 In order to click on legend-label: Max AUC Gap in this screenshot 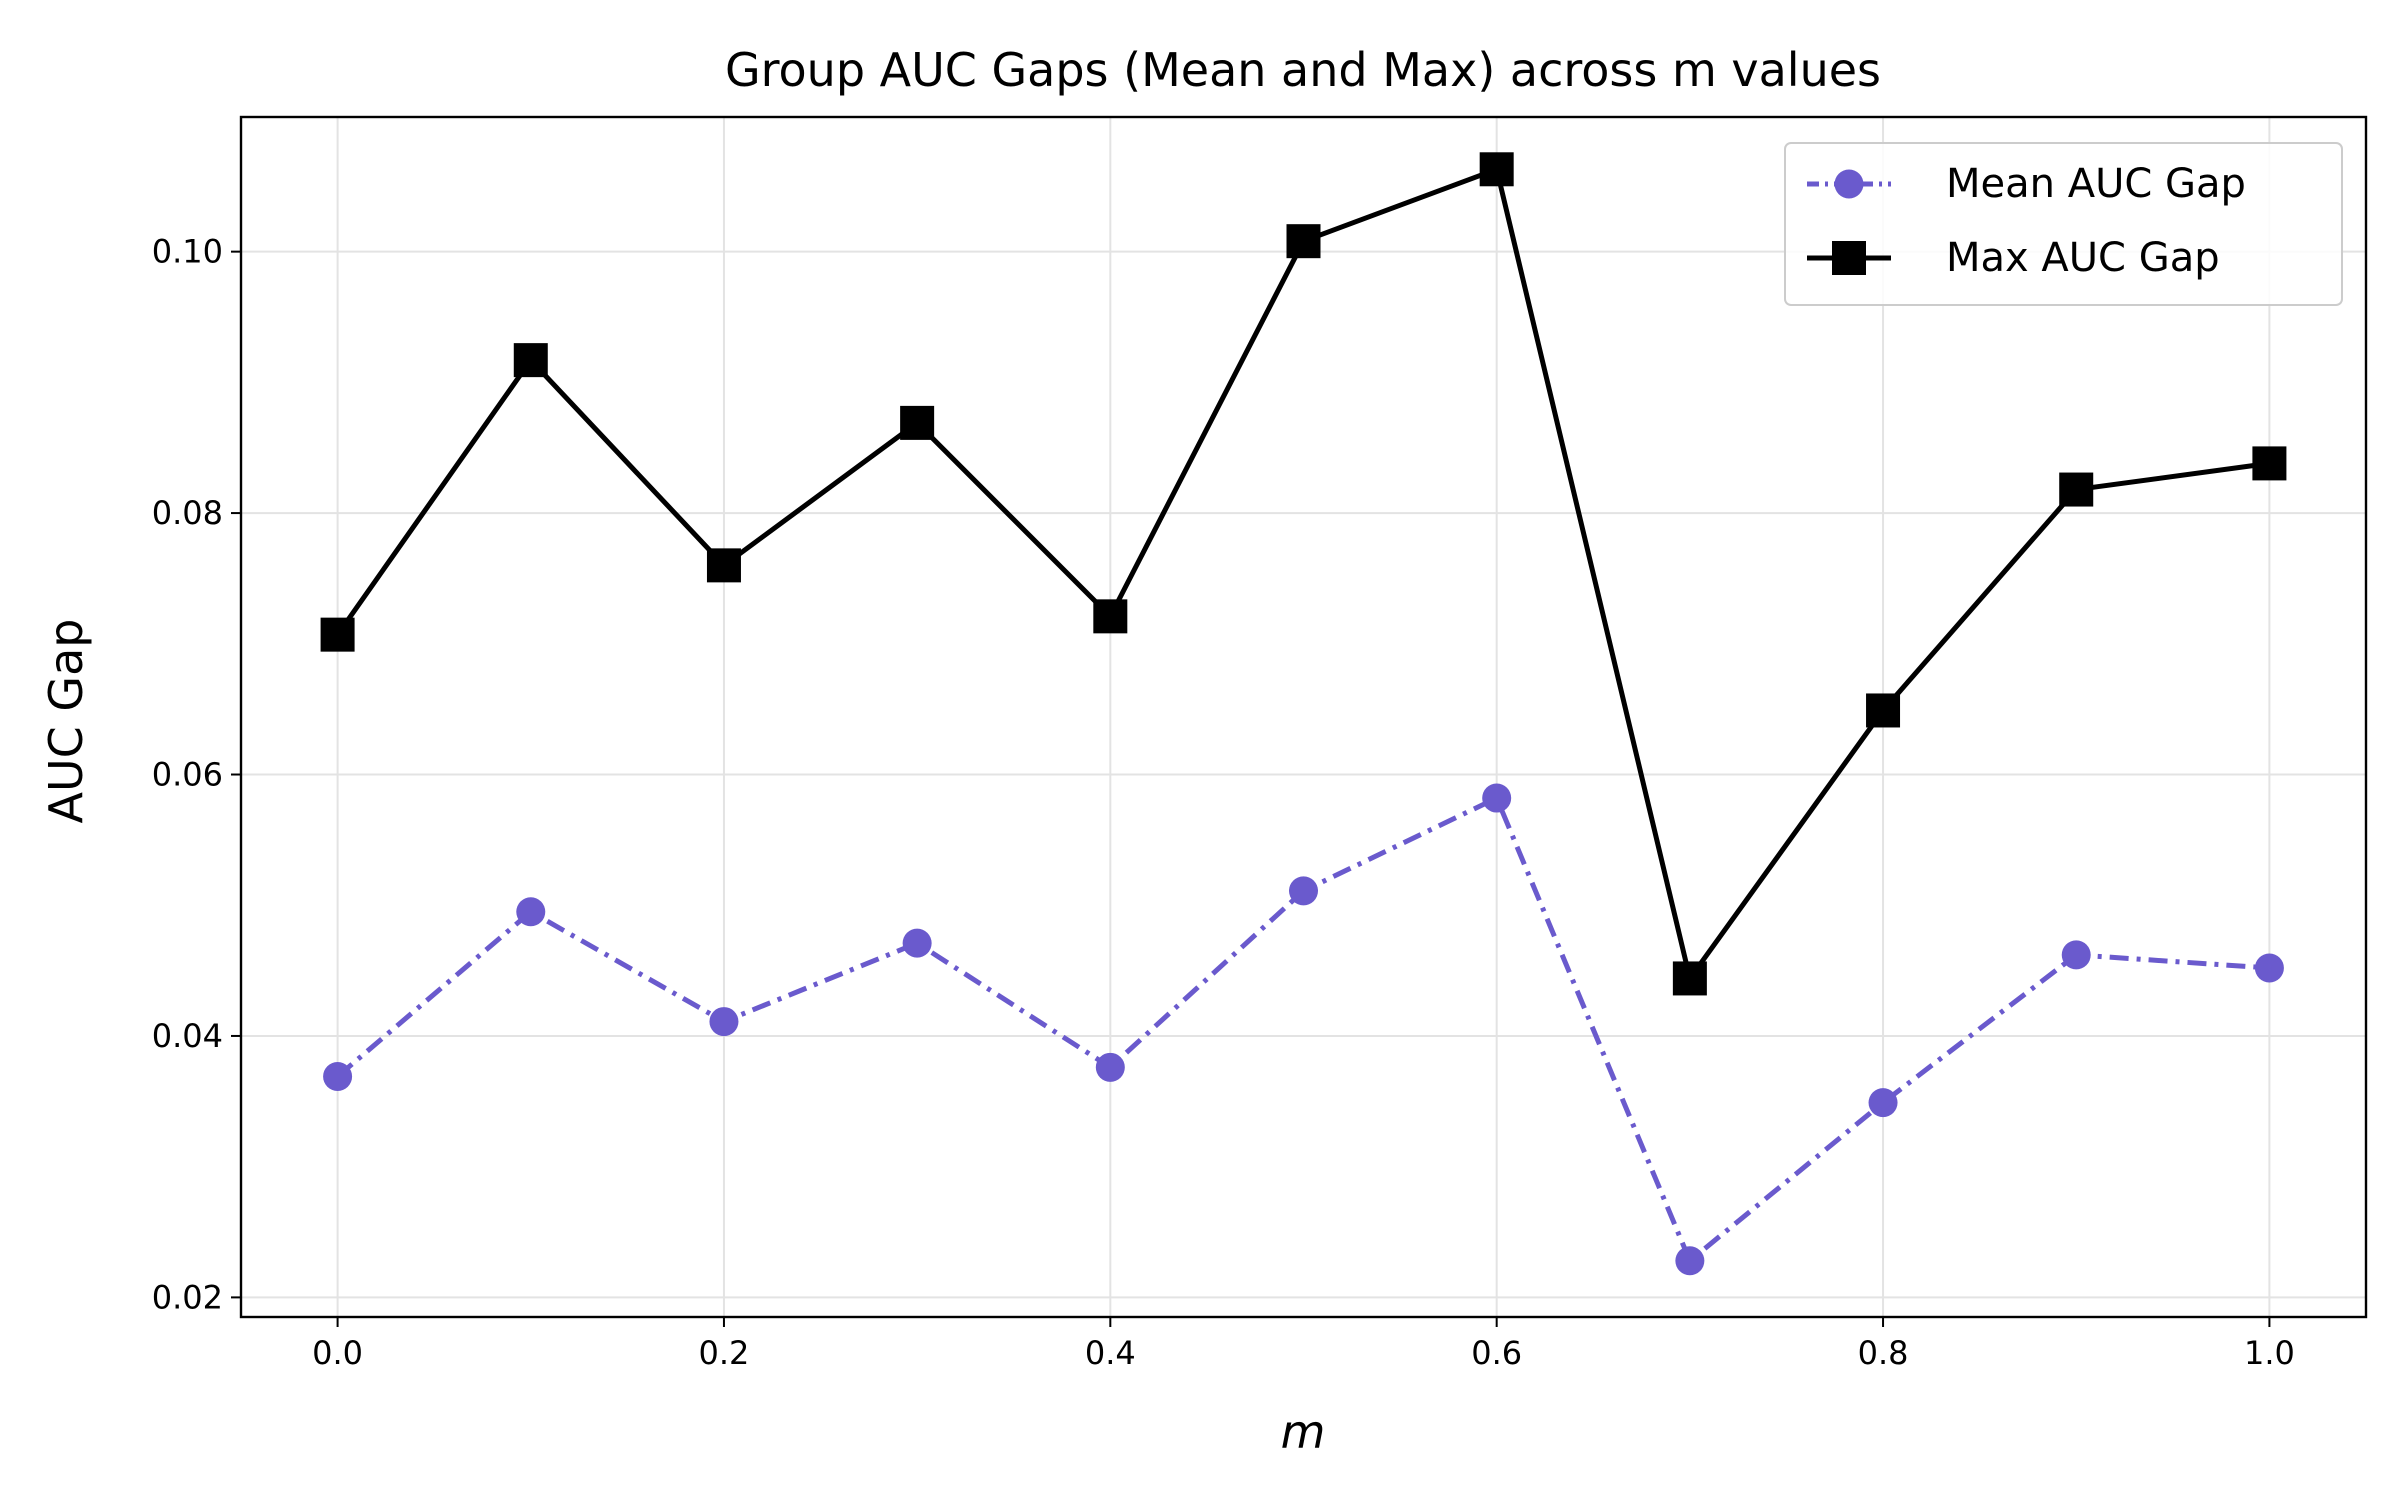, I will do `click(2083, 258)`.